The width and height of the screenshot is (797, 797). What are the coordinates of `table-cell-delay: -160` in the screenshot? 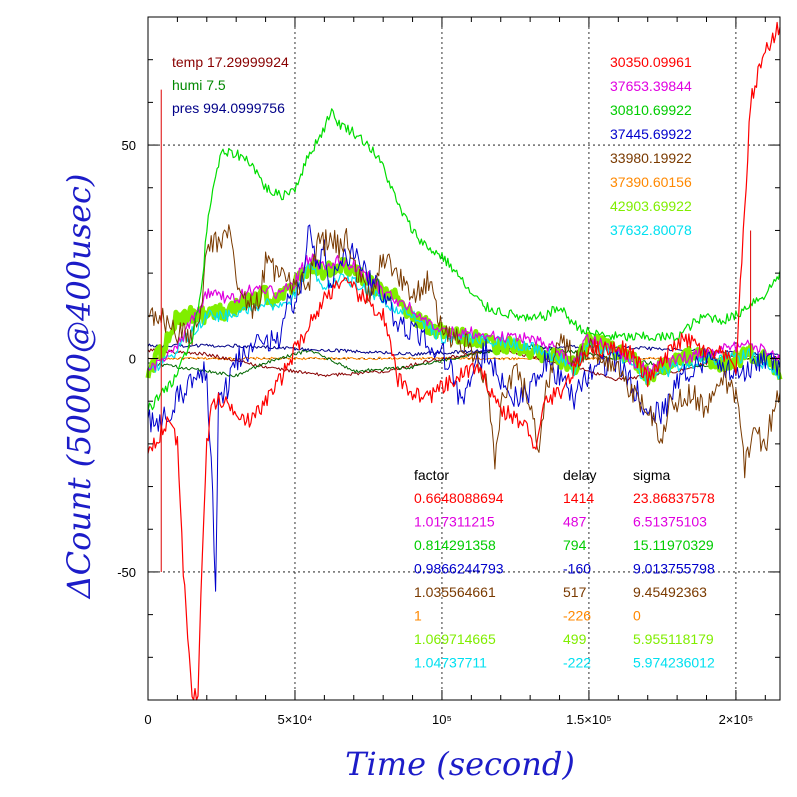 It's located at (577, 569).